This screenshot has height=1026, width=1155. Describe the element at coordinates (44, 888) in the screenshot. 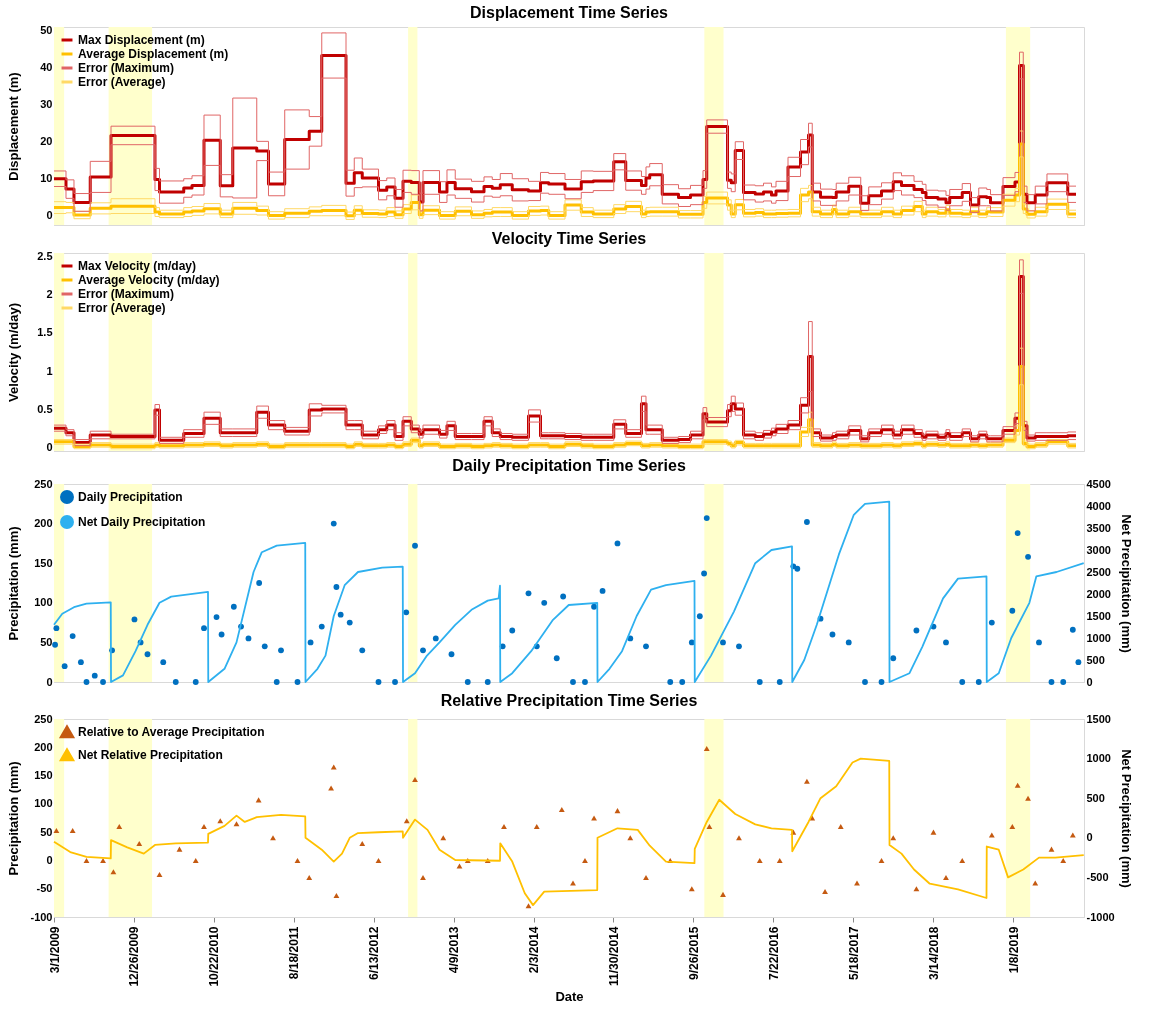

I see `y-tick-label: -50` at that location.